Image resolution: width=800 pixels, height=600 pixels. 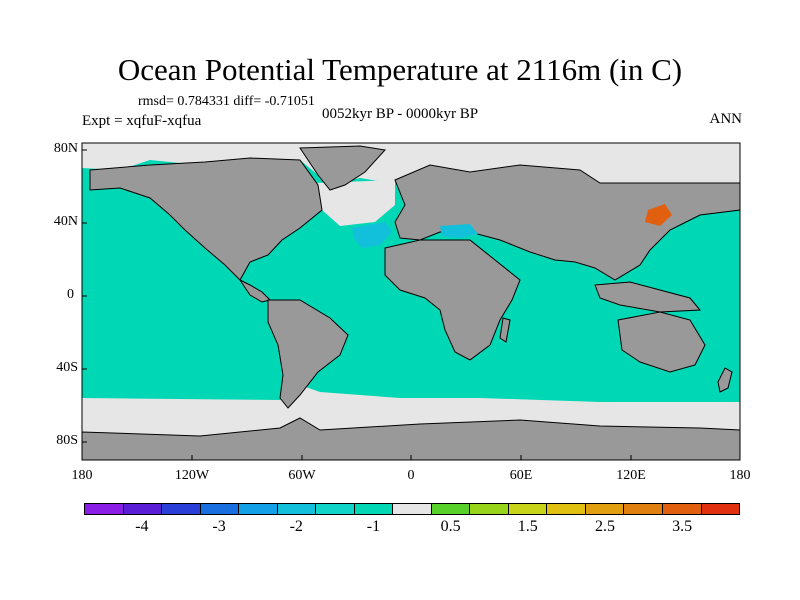 What do you see at coordinates (658, 215) in the screenshot?
I see `warm-anomaly-japan-sea` at bounding box center [658, 215].